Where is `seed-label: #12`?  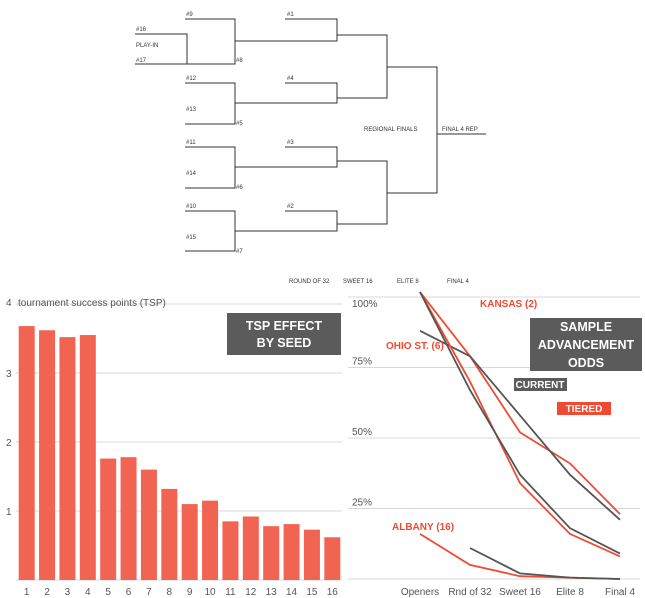
seed-label: #12 is located at coordinates (191, 79).